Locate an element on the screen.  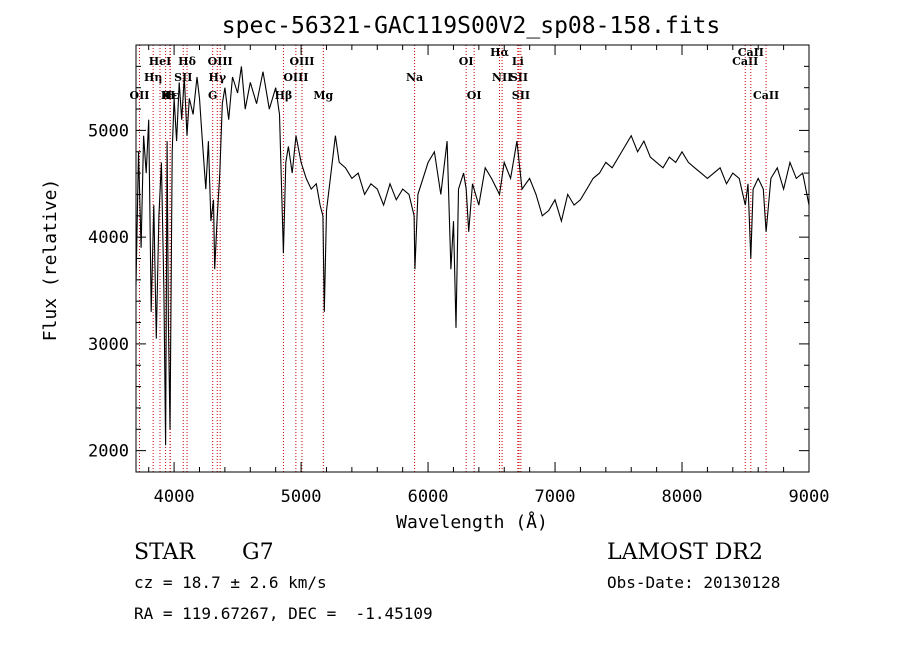
line-marker-label-18: Hα is located at coordinates (499, 52).